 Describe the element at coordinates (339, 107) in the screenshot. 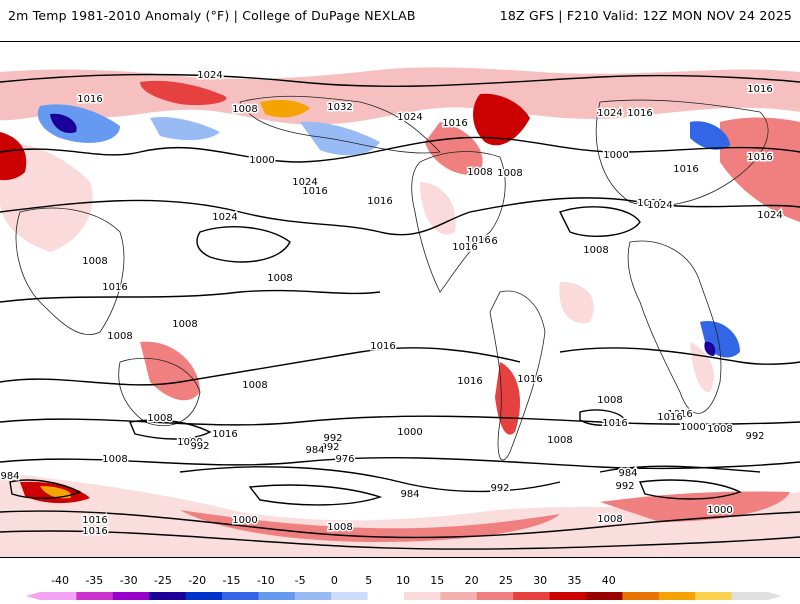

I see `isobar-label: 1032` at that location.